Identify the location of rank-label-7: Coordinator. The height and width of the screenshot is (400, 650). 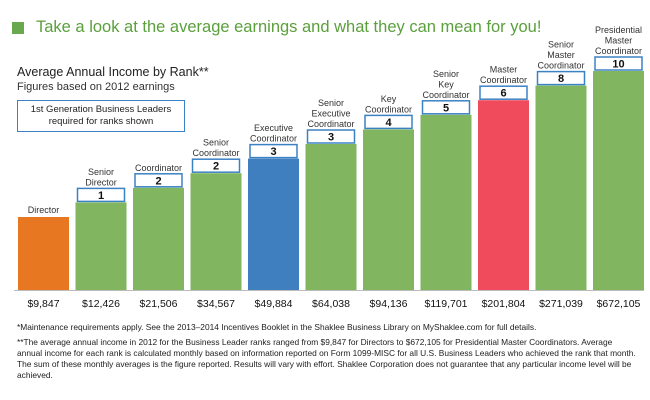
(445, 95).